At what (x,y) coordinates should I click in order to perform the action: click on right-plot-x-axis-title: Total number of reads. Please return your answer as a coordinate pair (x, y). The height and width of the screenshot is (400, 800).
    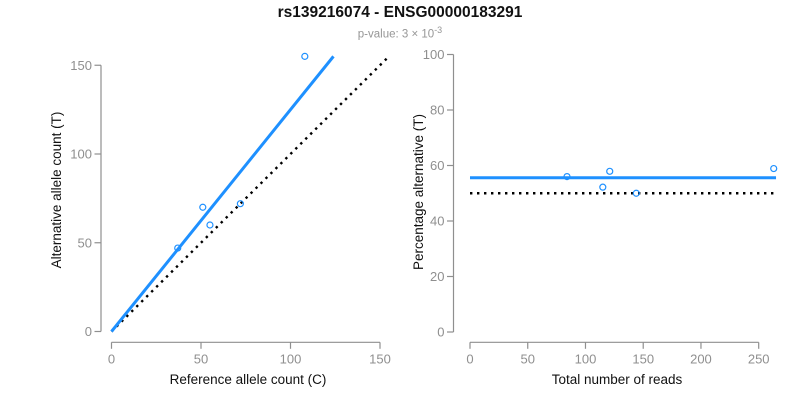
    Looking at the image, I should click on (617, 379).